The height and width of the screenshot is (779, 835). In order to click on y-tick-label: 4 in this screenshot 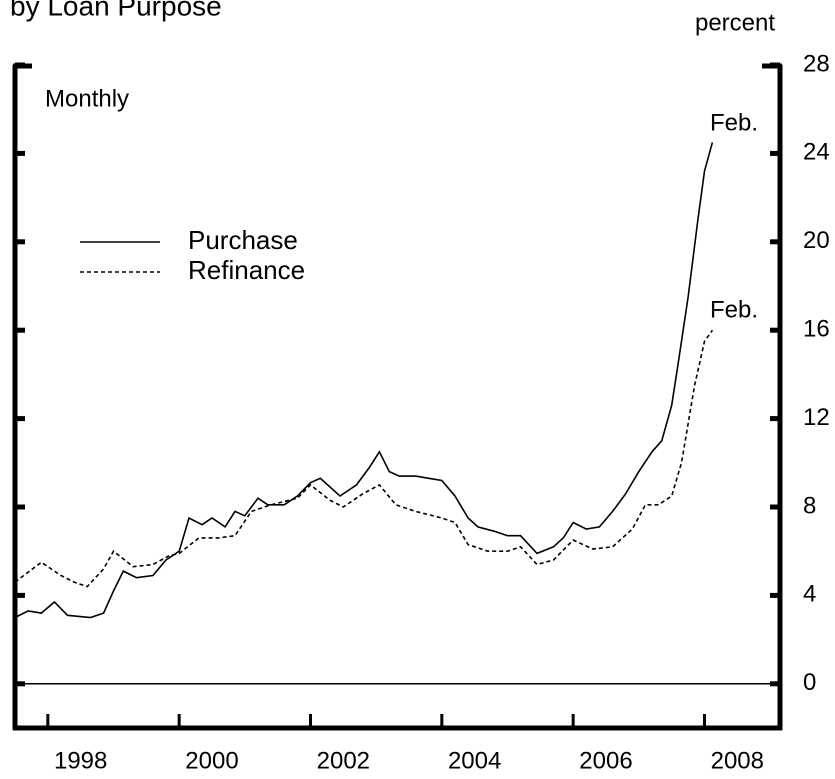, I will do `click(809, 594)`.